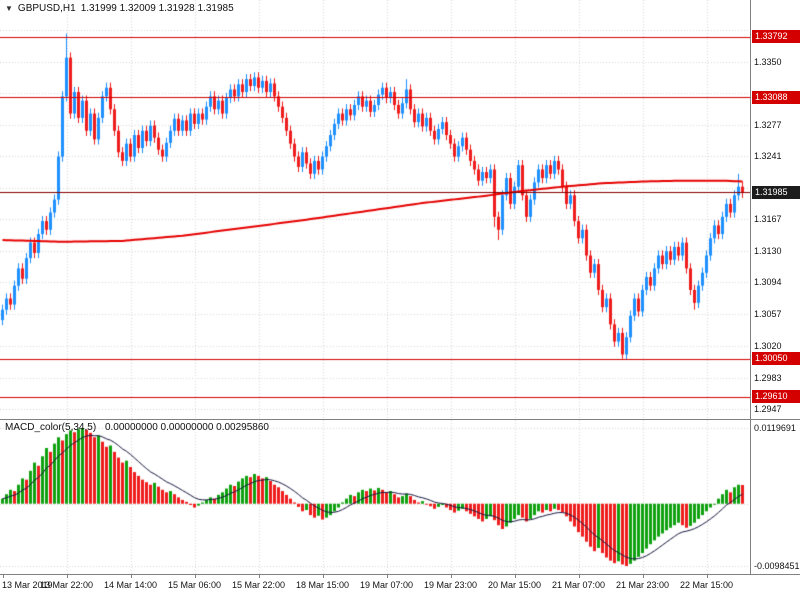  What do you see at coordinates (9, 8) in the screenshot?
I see `expand-arrow-icon: ▼` at bounding box center [9, 8].